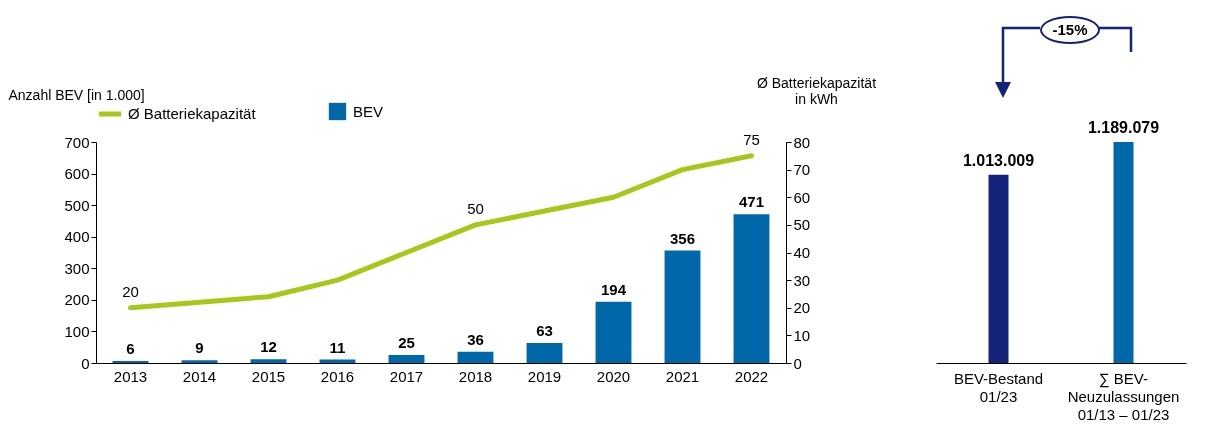 The height and width of the screenshot is (435, 1208). Describe the element at coordinates (802, 170) in the screenshot. I see `y2-tick-label: 70` at that location.